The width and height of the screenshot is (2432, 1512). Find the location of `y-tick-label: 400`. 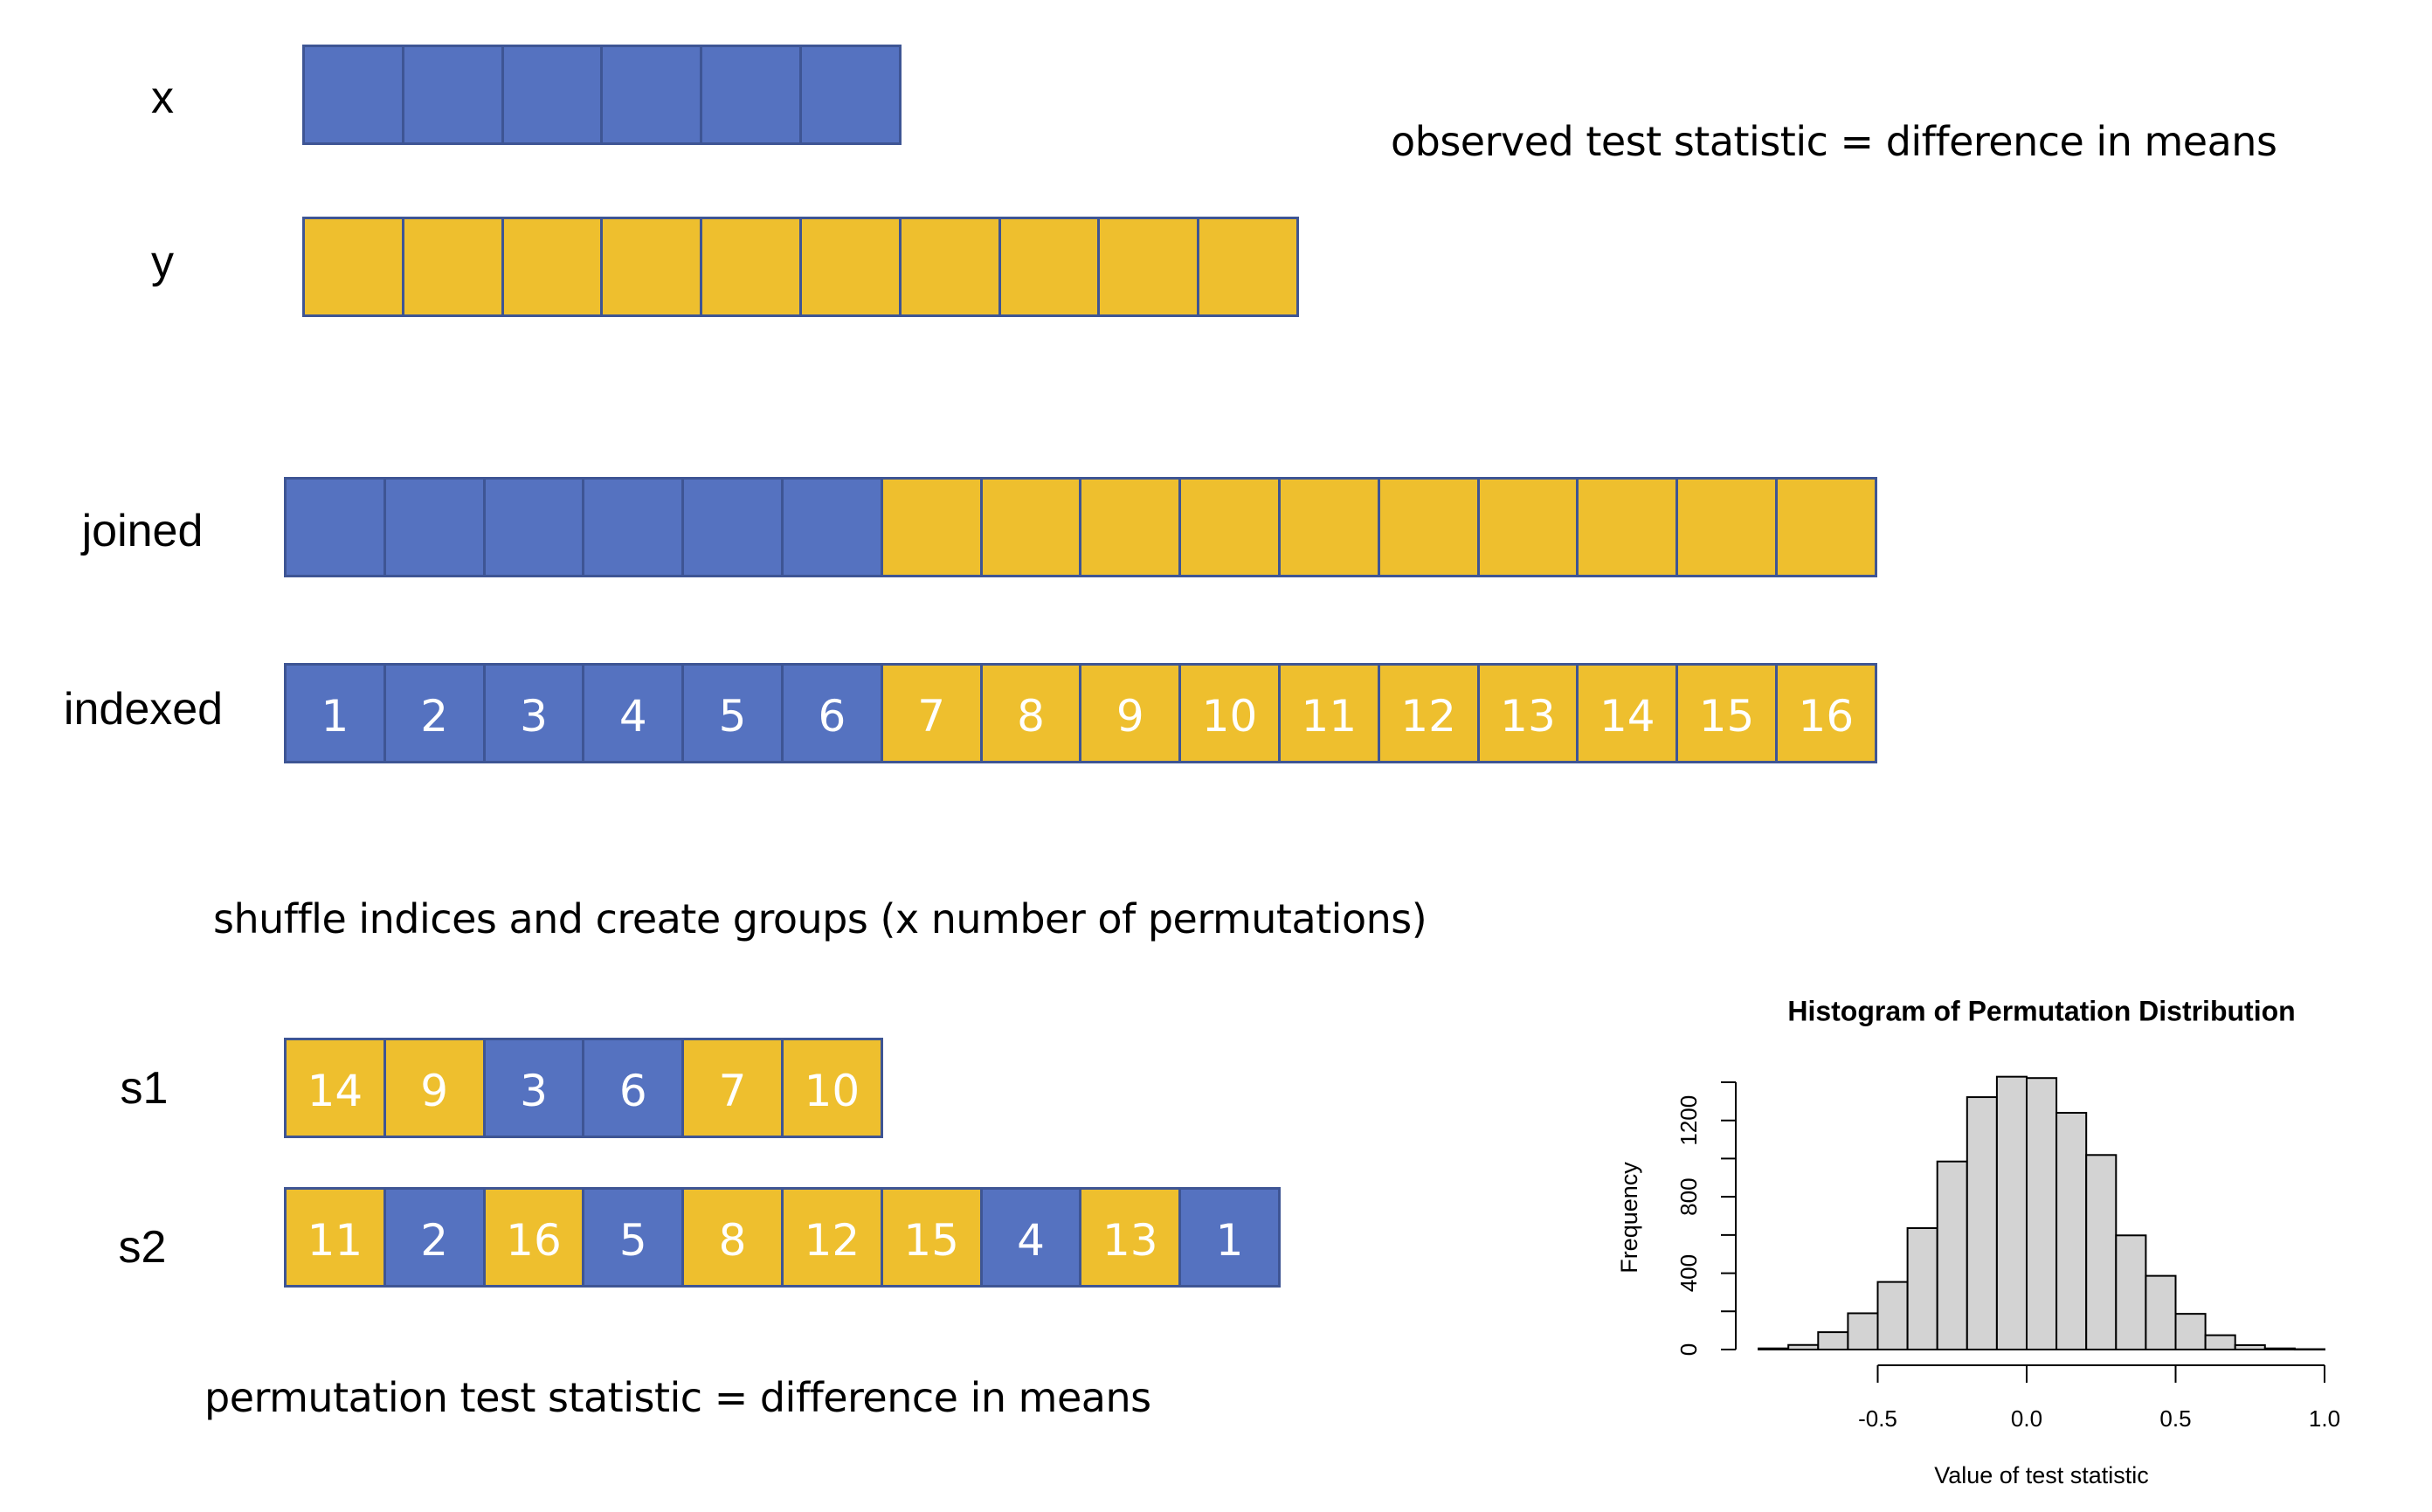

y-tick-label: 400 is located at coordinates (1688, 1273).